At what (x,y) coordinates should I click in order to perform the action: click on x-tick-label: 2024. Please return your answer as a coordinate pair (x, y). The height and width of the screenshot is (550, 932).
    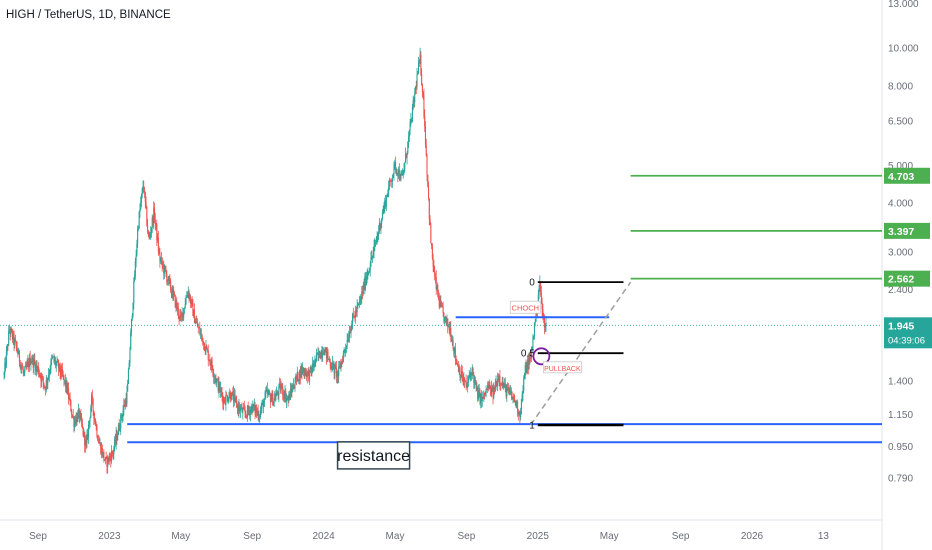
    Looking at the image, I should click on (323, 536).